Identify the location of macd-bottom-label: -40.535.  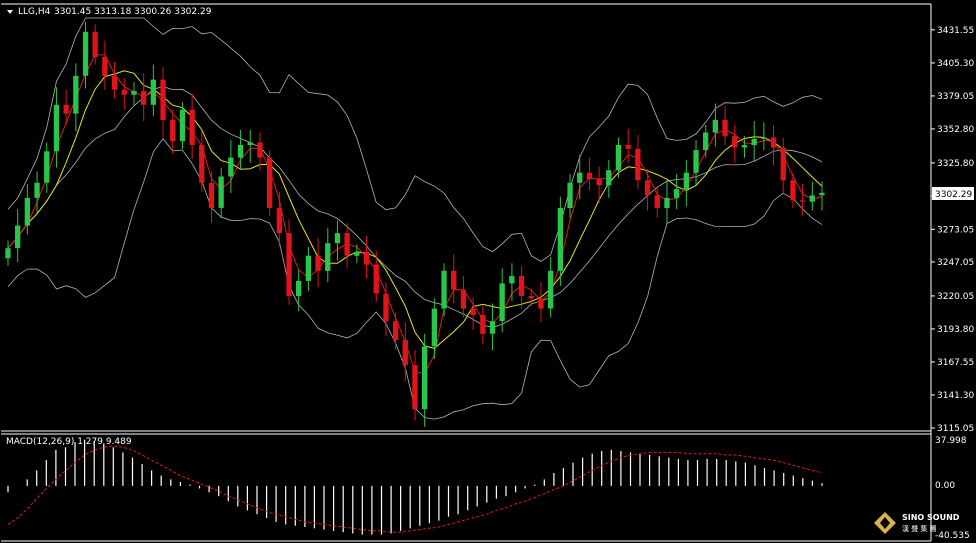
(952, 536).